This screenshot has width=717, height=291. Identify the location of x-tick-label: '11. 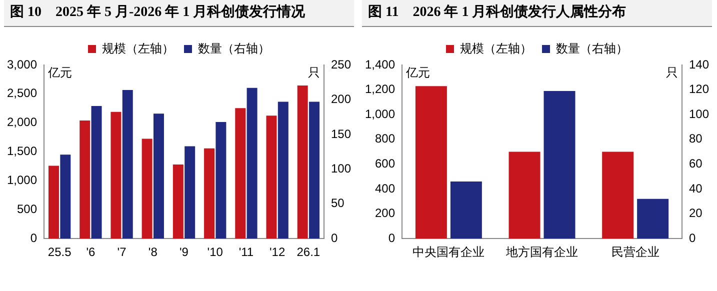
(246, 252).